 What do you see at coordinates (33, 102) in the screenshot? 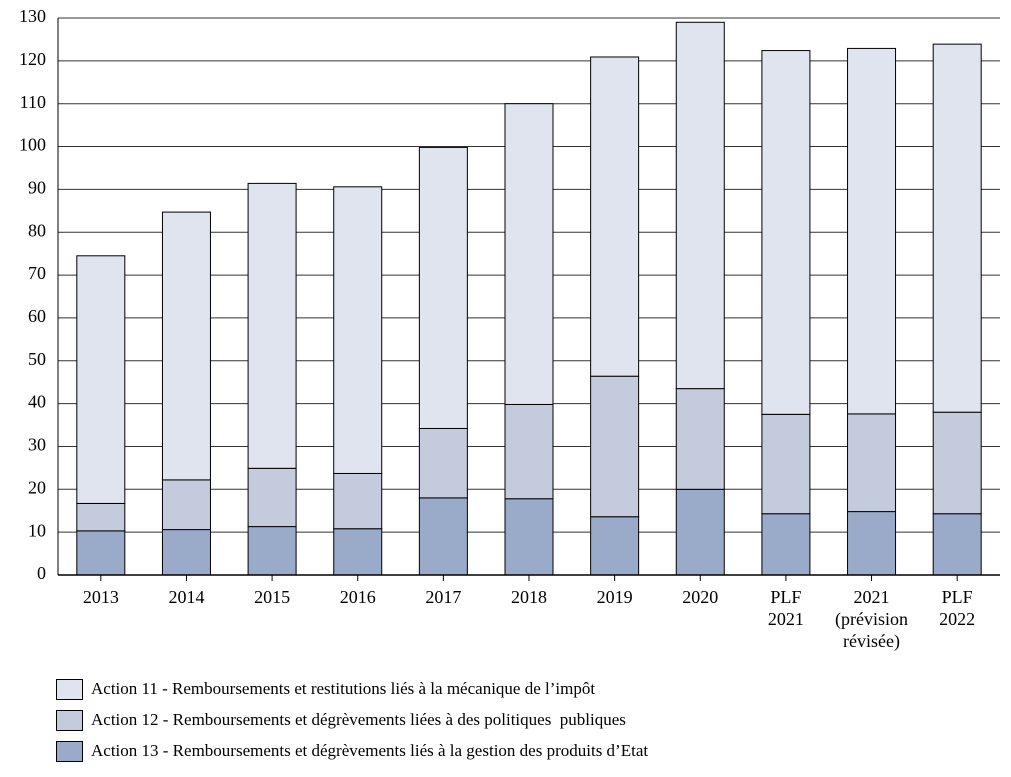
I see `y-tick-label: 110` at bounding box center [33, 102].